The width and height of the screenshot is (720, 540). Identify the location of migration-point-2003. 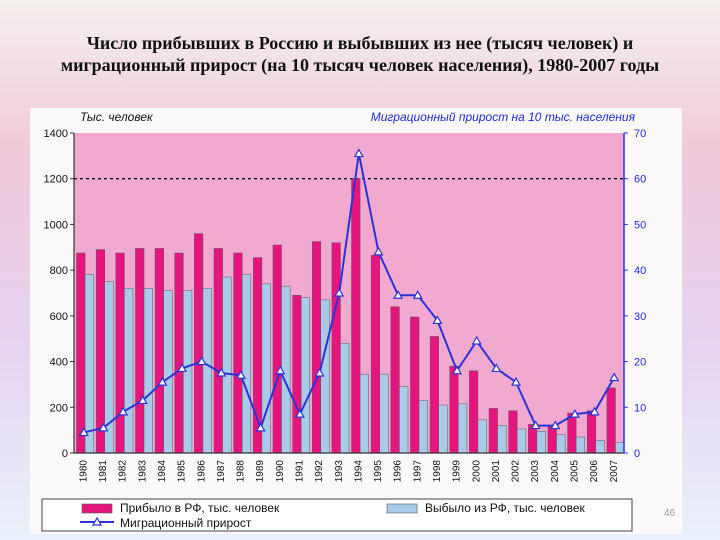
(535, 425).